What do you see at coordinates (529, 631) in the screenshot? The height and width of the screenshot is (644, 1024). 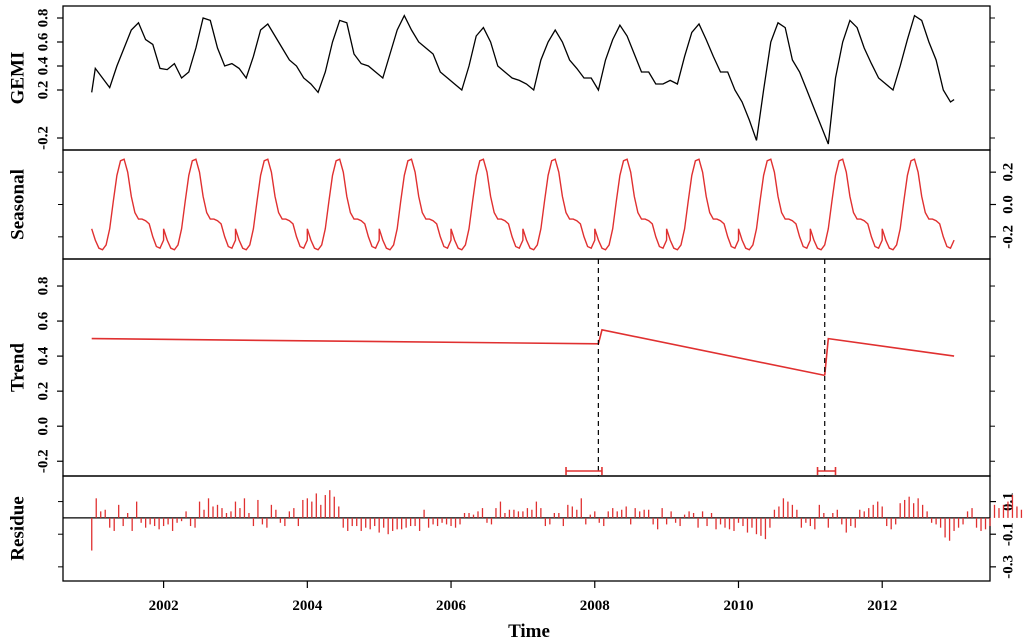 I see `x-axis-title: Time` at bounding box center [529, 631].